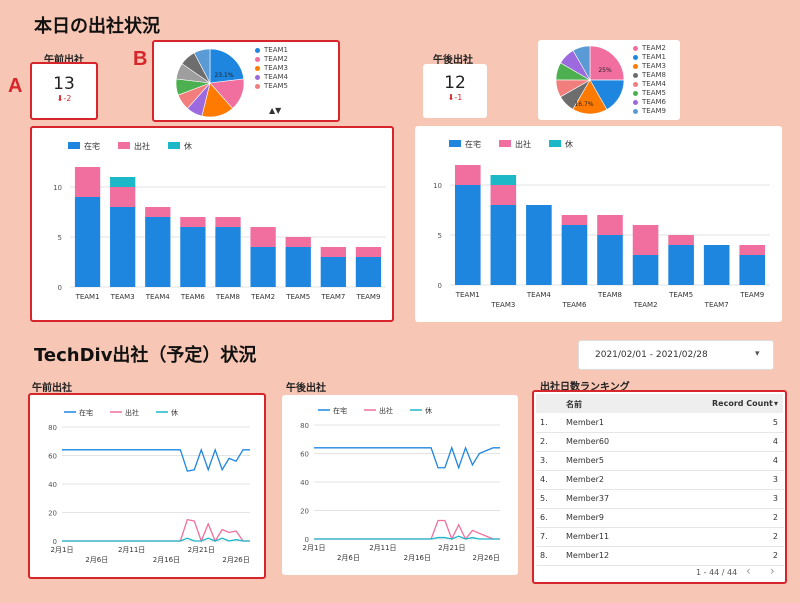 The image size is (800, 603). What do you see at coordinates (227, 66) in the screenshot?
I see `pie-slice-team1` at bounding box center [227, 66].